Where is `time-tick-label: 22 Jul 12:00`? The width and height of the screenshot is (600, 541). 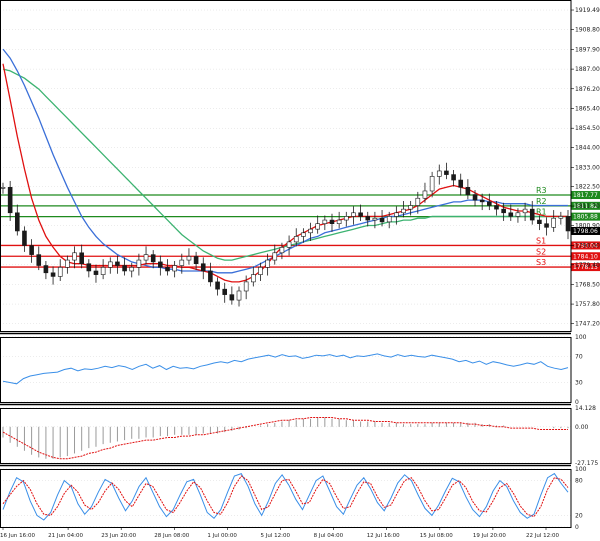
time-tick-label: 22 Jul 12:00 is located at coordinates (542, 536).